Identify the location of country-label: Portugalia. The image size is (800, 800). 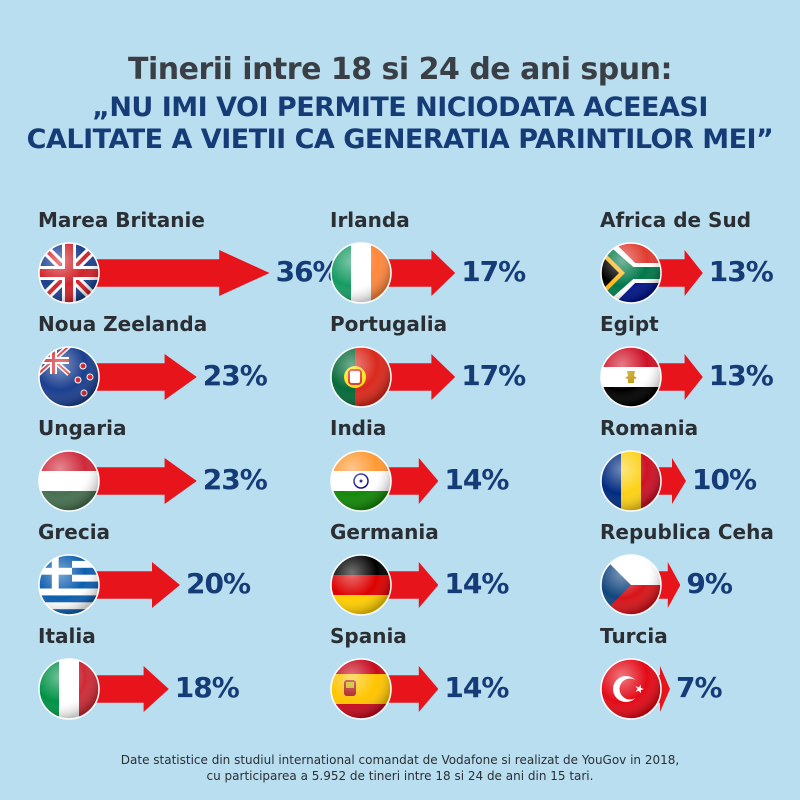
(389, 324).